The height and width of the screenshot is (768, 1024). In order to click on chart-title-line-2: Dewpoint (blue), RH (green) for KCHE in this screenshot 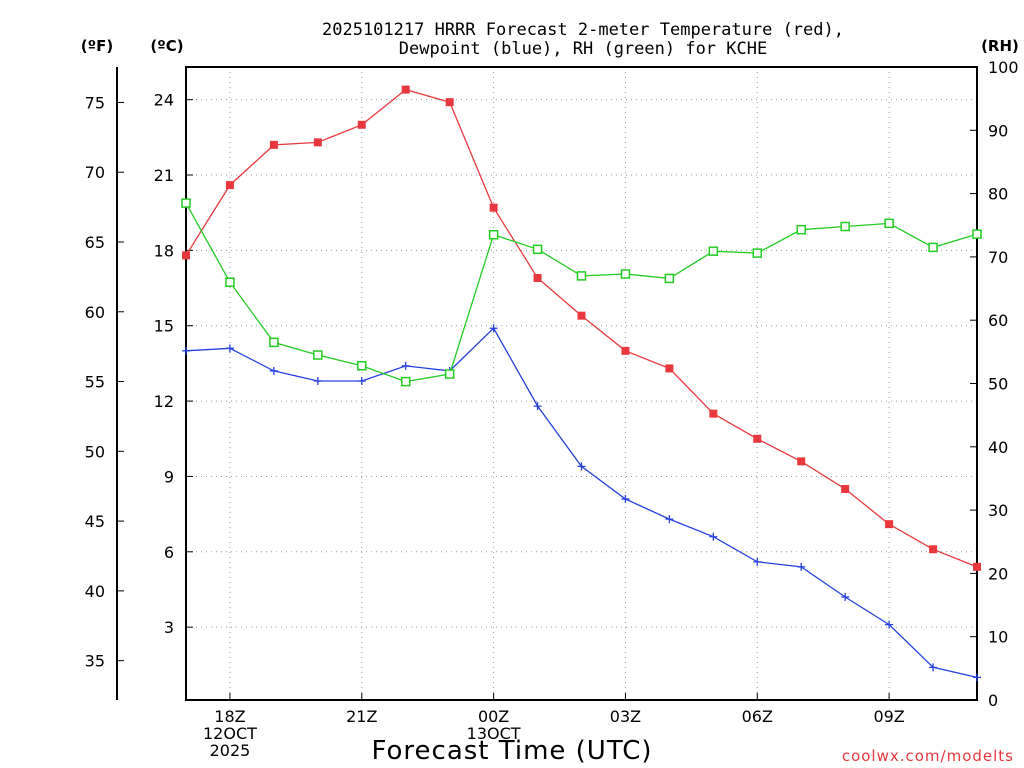, I will do `click(583, 49)`.